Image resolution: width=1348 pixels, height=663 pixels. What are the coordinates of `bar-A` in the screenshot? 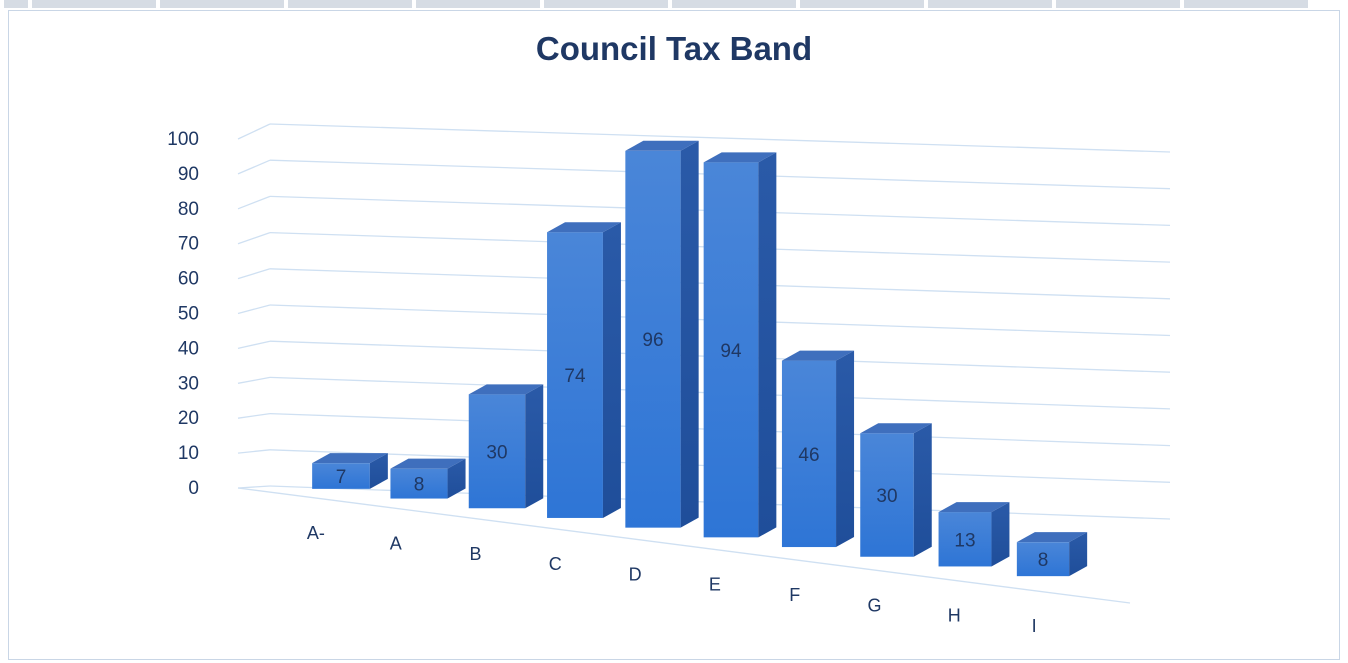 It's located at (428, 478).